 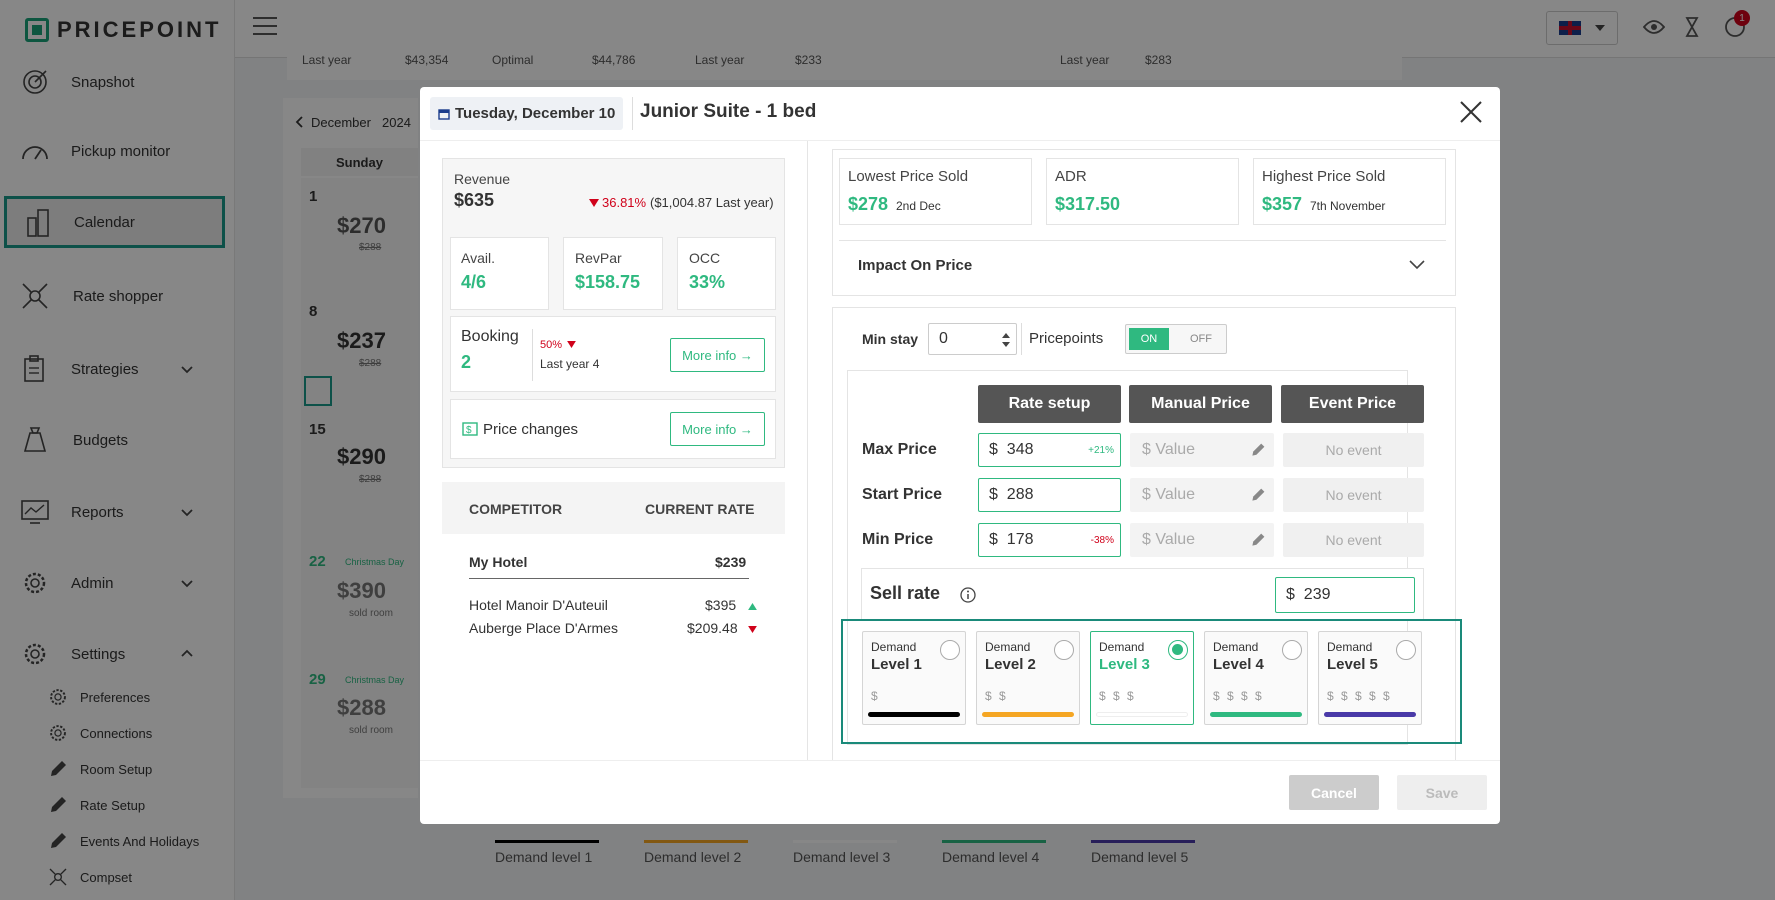 I want to click on summary-label: Optimal, so click(x=513, y=60).